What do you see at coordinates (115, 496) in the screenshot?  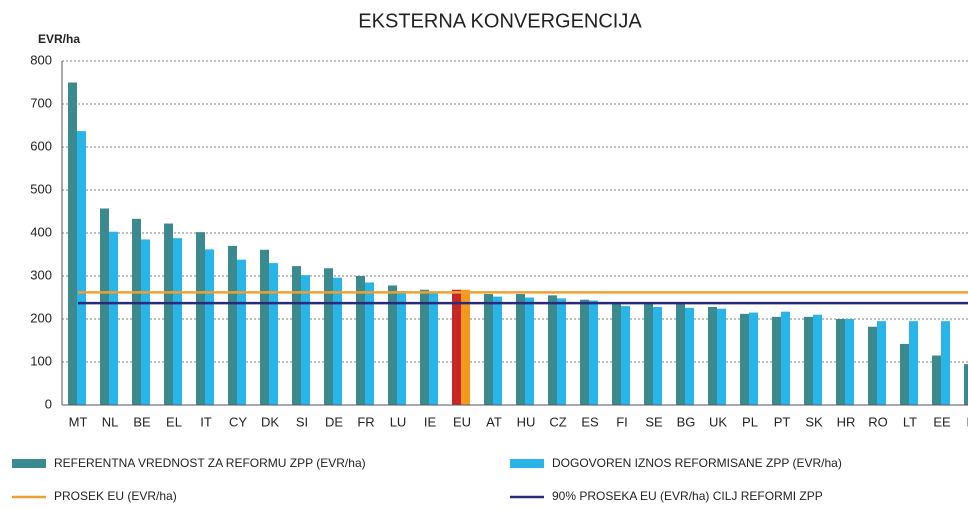 I see `legend-label: PROSEK EU (EVR/ha)` at bounding box center [115, 496].